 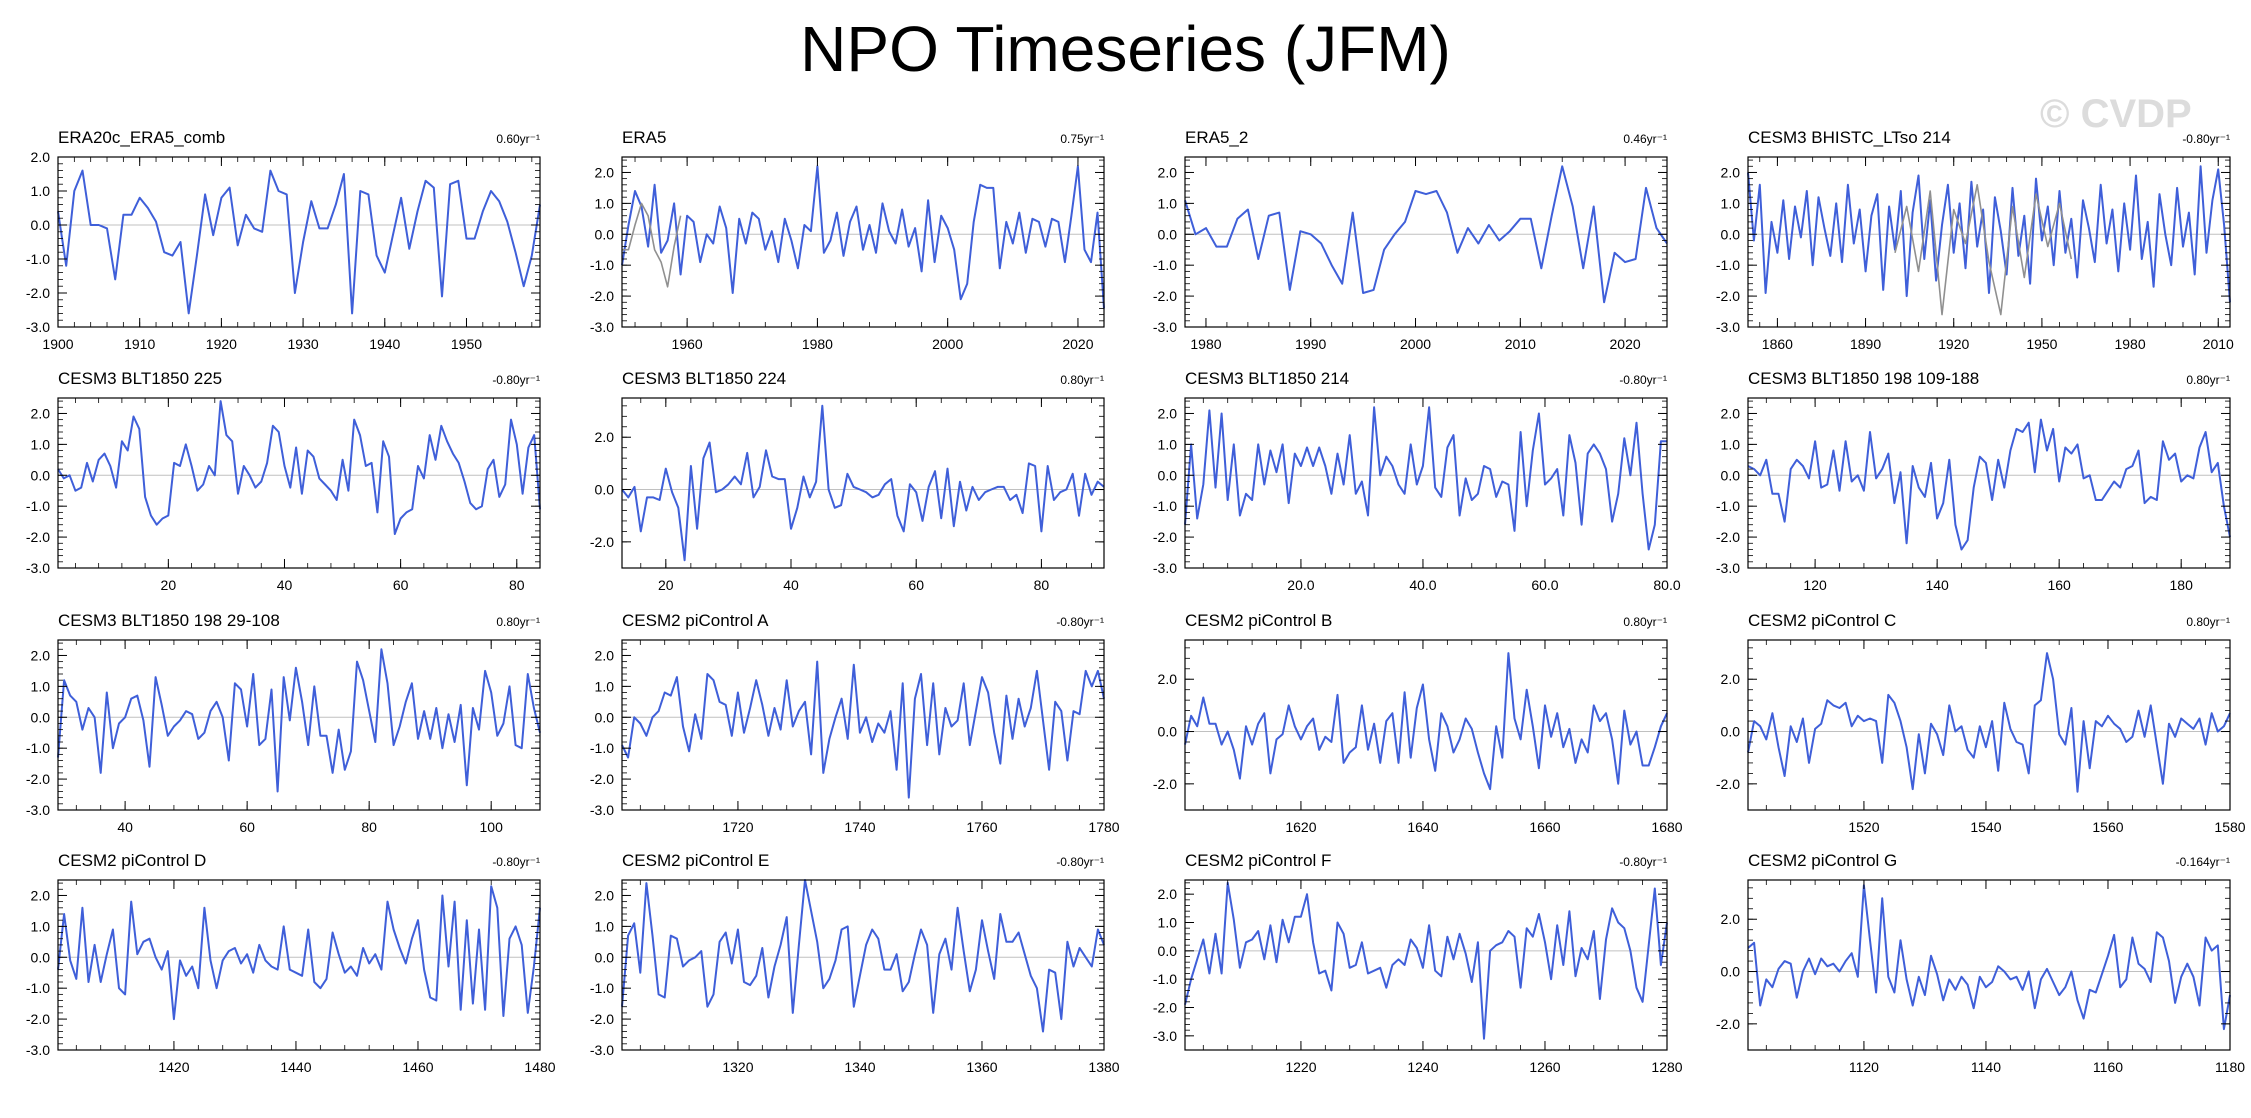 What do you see at coordinates (859, 1067) in the screenshot?
I see `x-tick-label: 1340` at bounding box center [859, 1067].